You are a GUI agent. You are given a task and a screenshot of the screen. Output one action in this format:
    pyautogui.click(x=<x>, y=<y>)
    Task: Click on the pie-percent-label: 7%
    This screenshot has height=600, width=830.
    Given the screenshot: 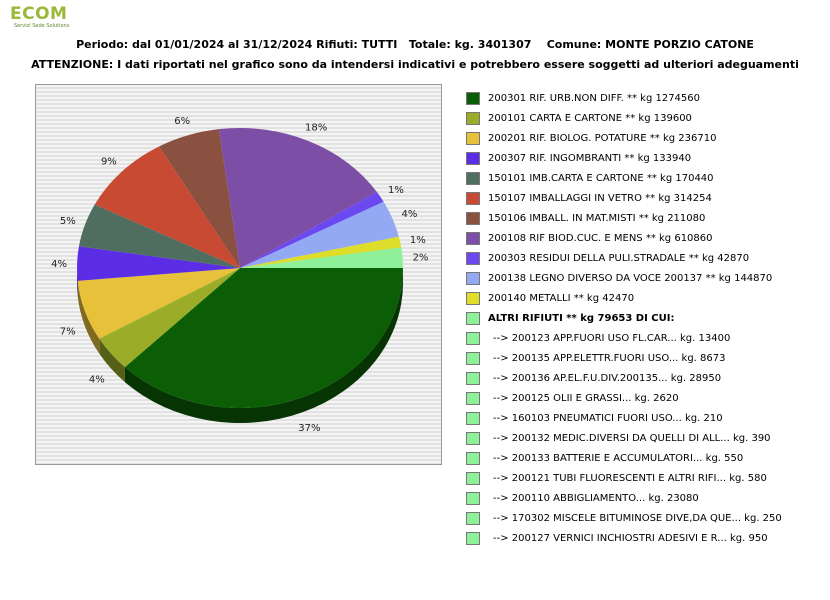 What is the action you would take?
    pyautogui.click(x=68, y=332)
    